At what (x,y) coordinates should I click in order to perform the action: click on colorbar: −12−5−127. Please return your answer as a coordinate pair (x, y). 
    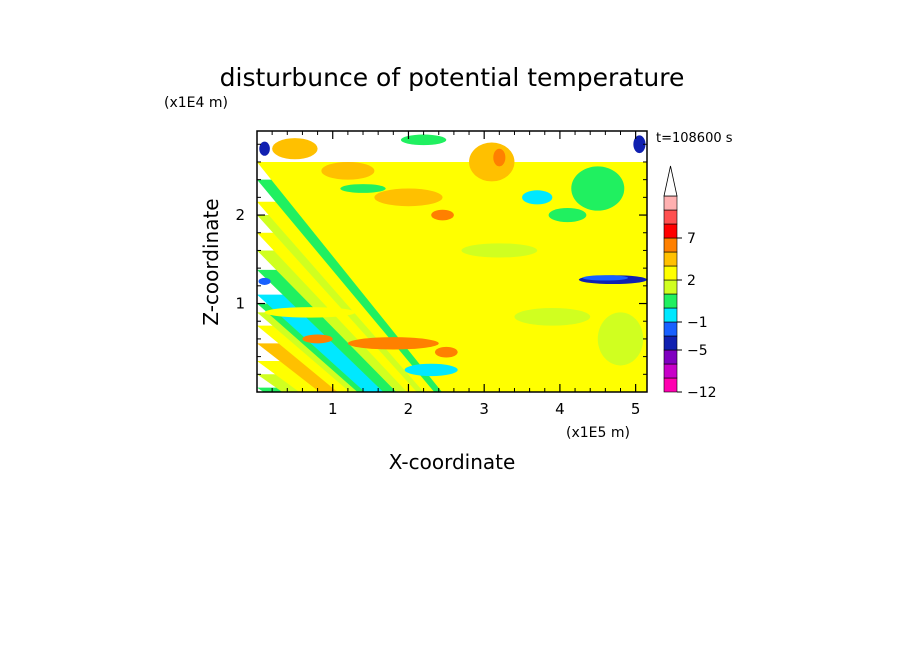
    Looking at the image, I should click on (690, 283).